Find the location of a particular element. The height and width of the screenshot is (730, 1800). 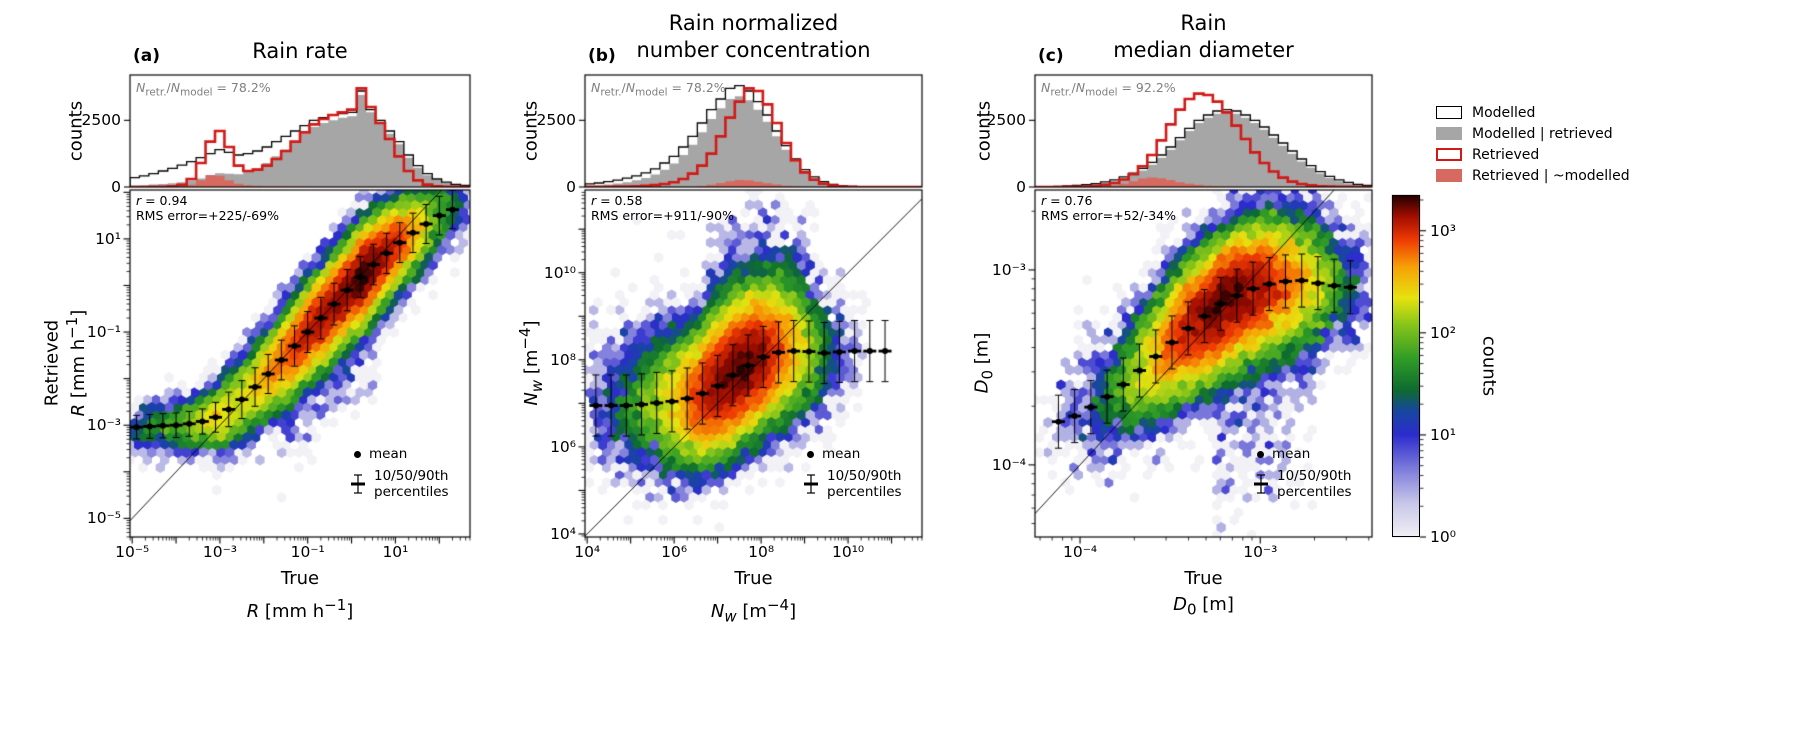

panel-b-xlabel-true: True is located at coordinates (753, 578).